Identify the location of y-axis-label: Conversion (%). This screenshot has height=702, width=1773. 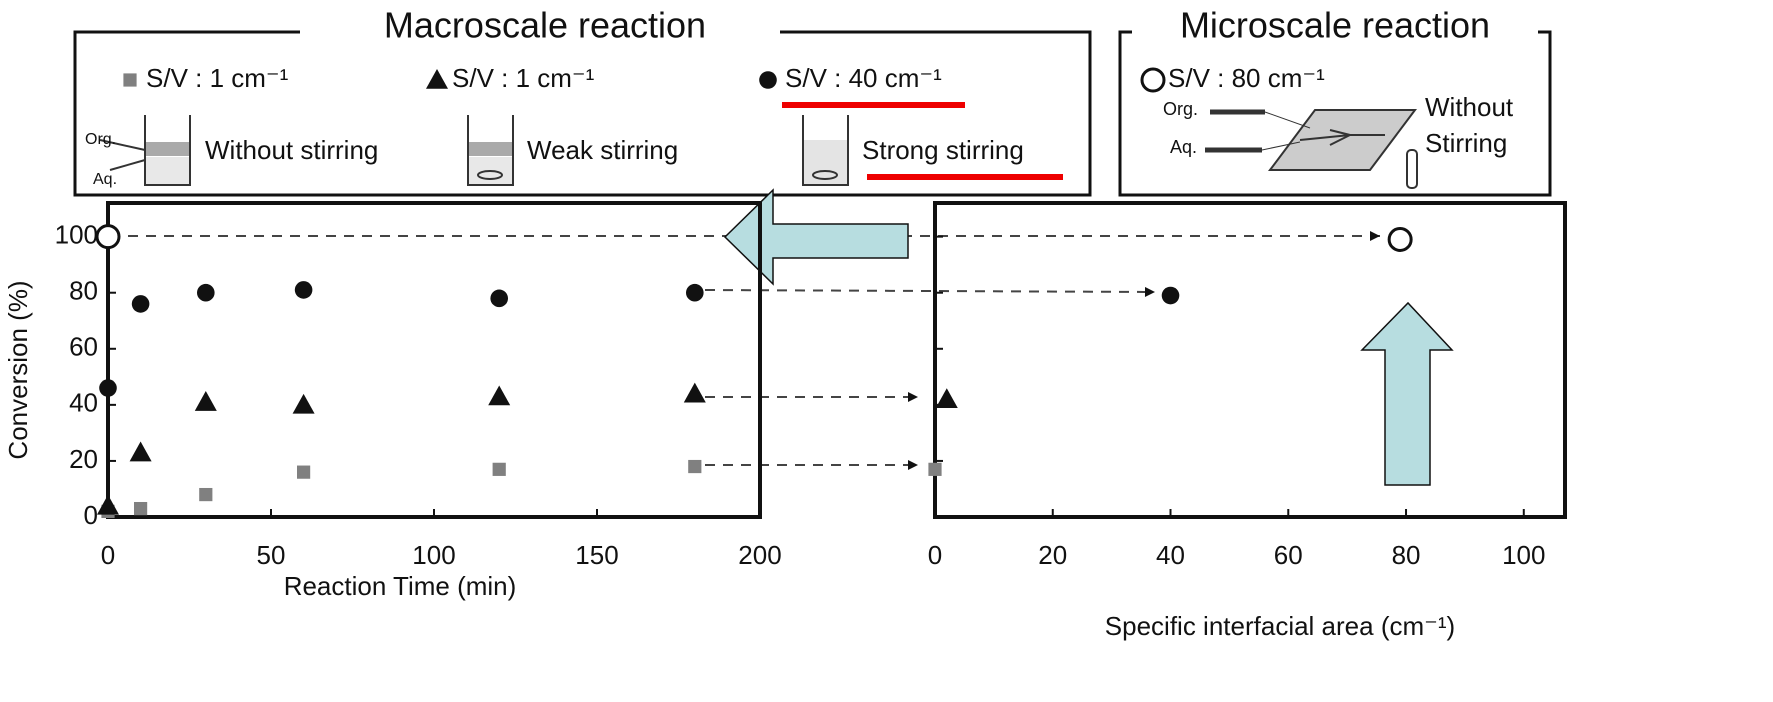
(18, 369).